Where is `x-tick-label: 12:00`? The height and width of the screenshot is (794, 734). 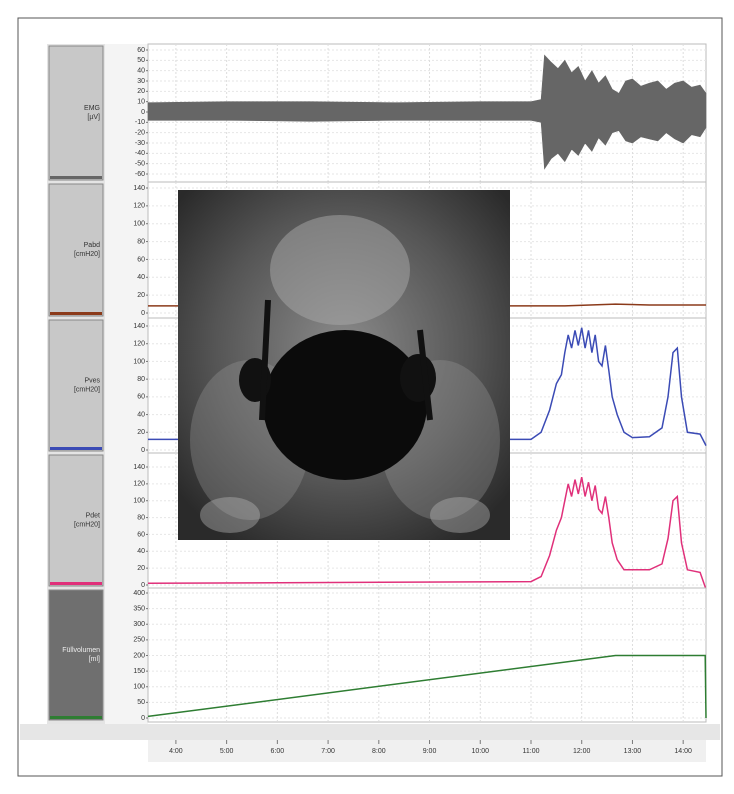
x-tick-label: 12:00 is located at coordinates (582, 751).